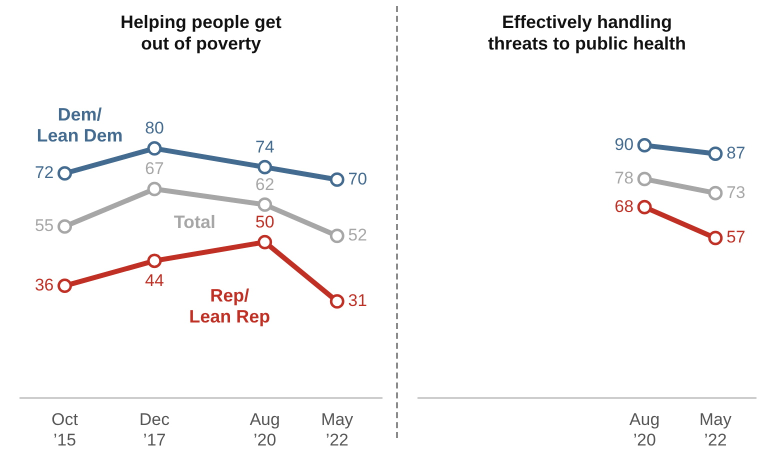  Describe the element at coordinates (264, 146) in the screenshot. I see `data-label: 74` at that location.